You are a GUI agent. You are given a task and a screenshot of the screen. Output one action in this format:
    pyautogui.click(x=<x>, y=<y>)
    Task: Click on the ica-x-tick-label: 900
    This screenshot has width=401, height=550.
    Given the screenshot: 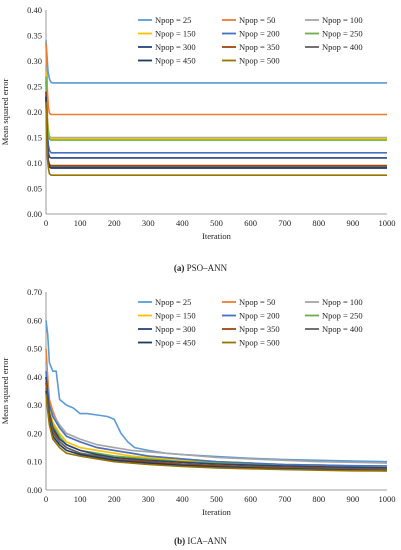 What is the action you would take?
    pyautogui.click(x=353, y=499)
    